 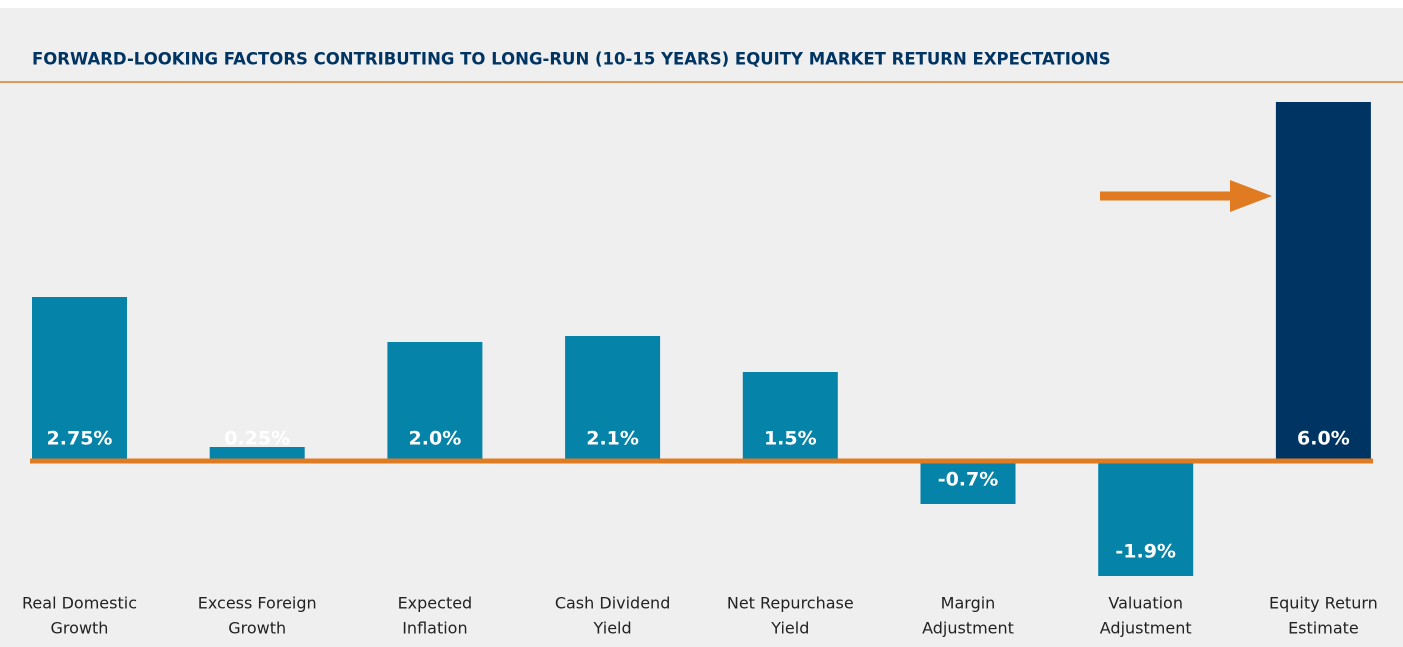 I want to click on x-tick-label: Valuation, so click(x=1145, y=603).